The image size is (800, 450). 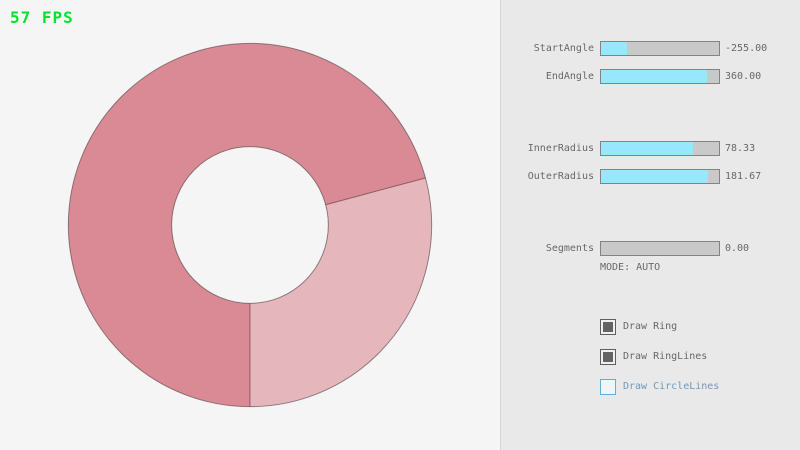 I want to click on draw-ringlines-label: Draw RingLines, so click(x=665, y=356).